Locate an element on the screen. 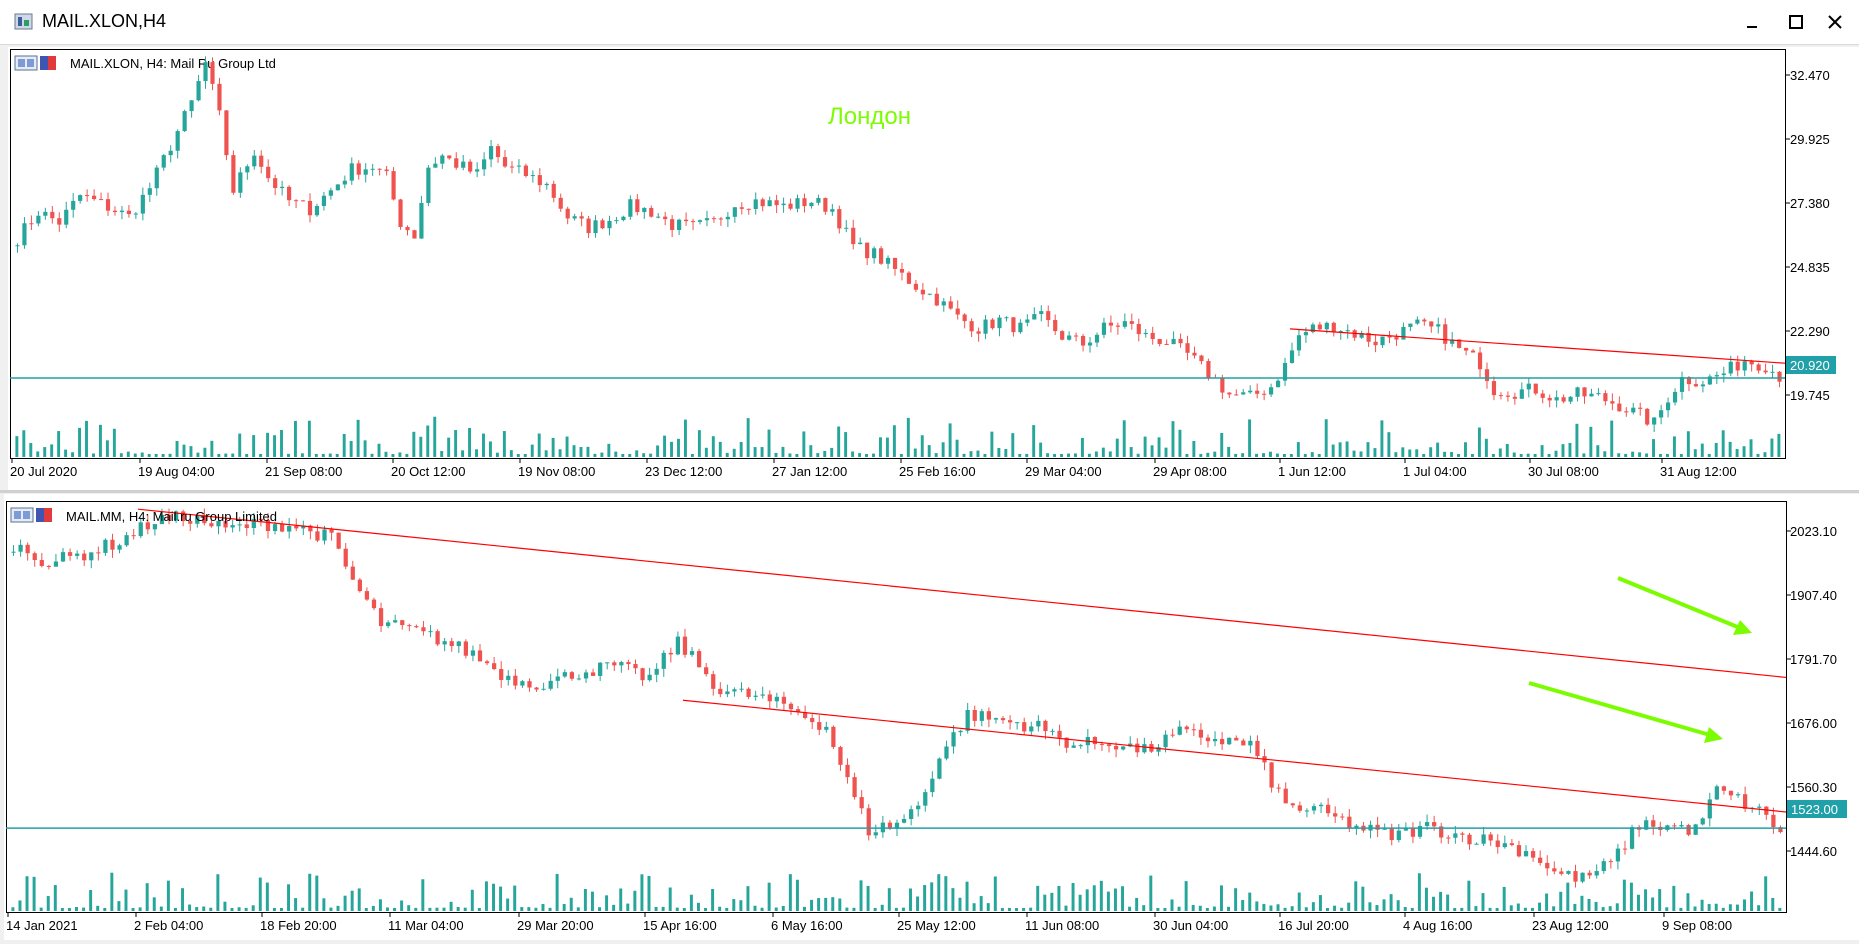 The image size is (1859, 944). minimize-button is located at coordinates (1752, 22).